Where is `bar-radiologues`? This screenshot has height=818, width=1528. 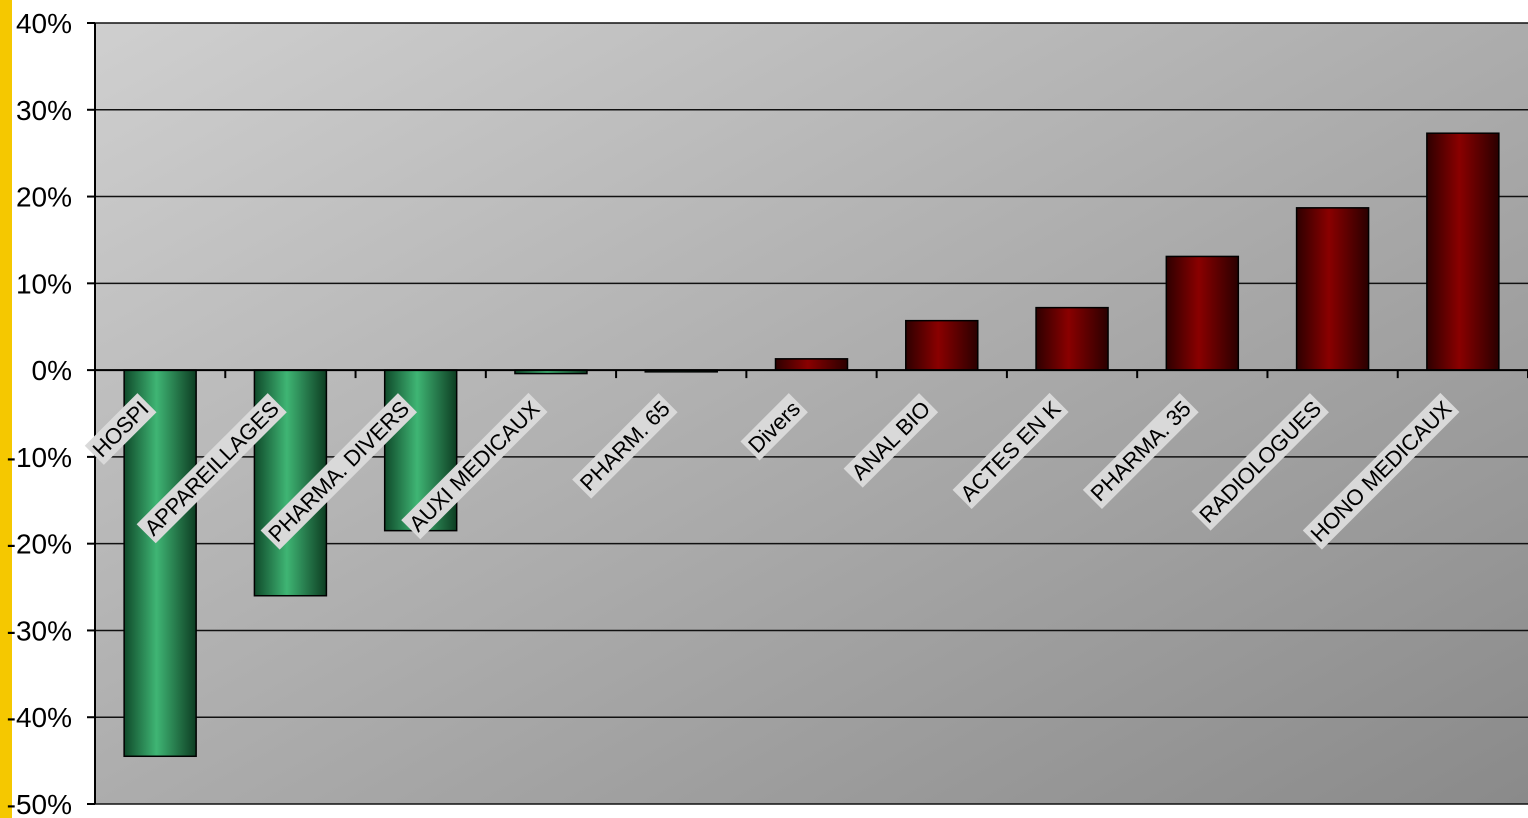 bar-radiologues is located at coordinates (1332, 289).